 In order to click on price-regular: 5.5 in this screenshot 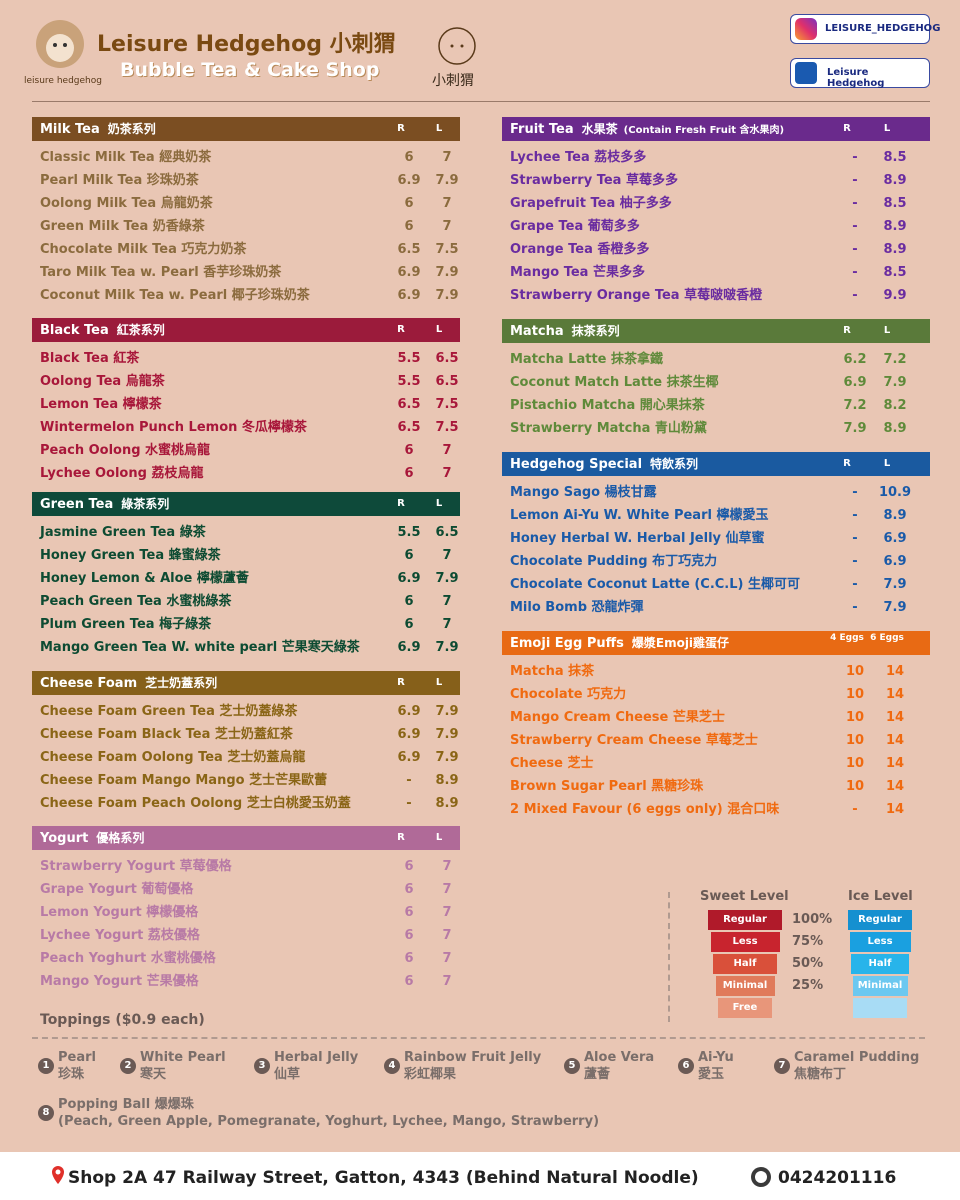, I will do `click(409, 358)`.